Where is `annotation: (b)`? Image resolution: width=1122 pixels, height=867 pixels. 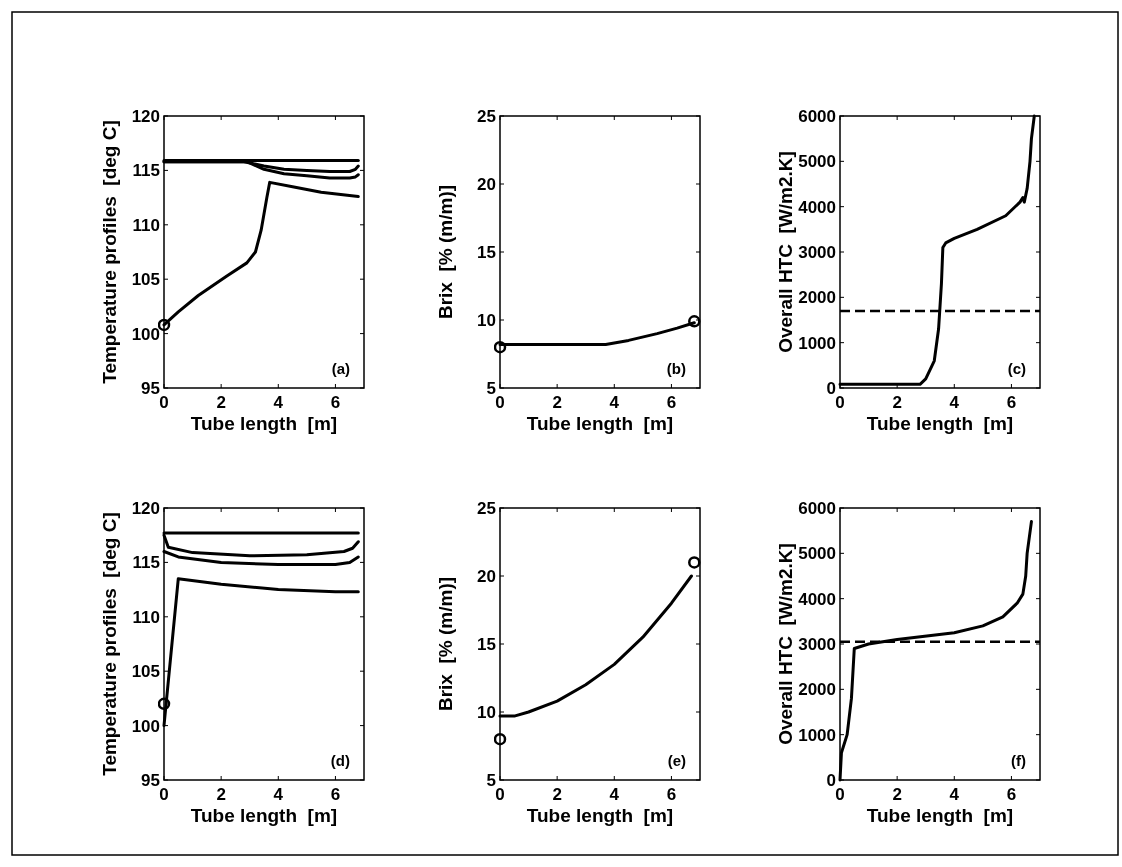 annotation: (b) is located at coordinates (676, 368).